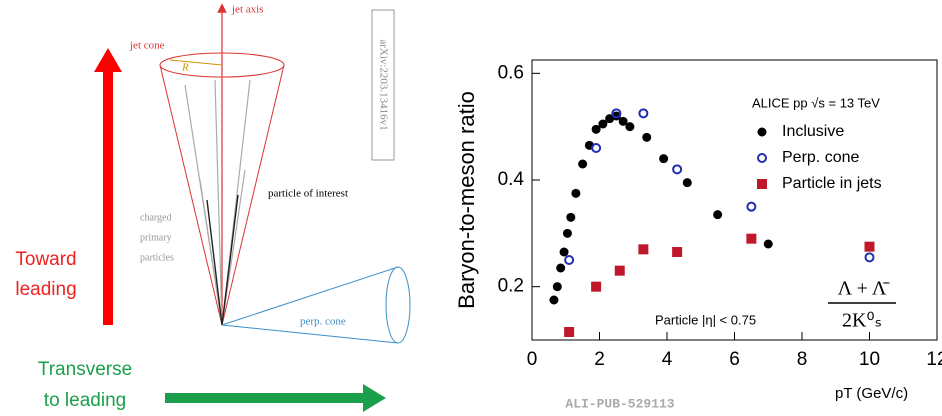 This screenshot has width=942, height=416. I want to click on toward-arrowhead, so click(108, 60).